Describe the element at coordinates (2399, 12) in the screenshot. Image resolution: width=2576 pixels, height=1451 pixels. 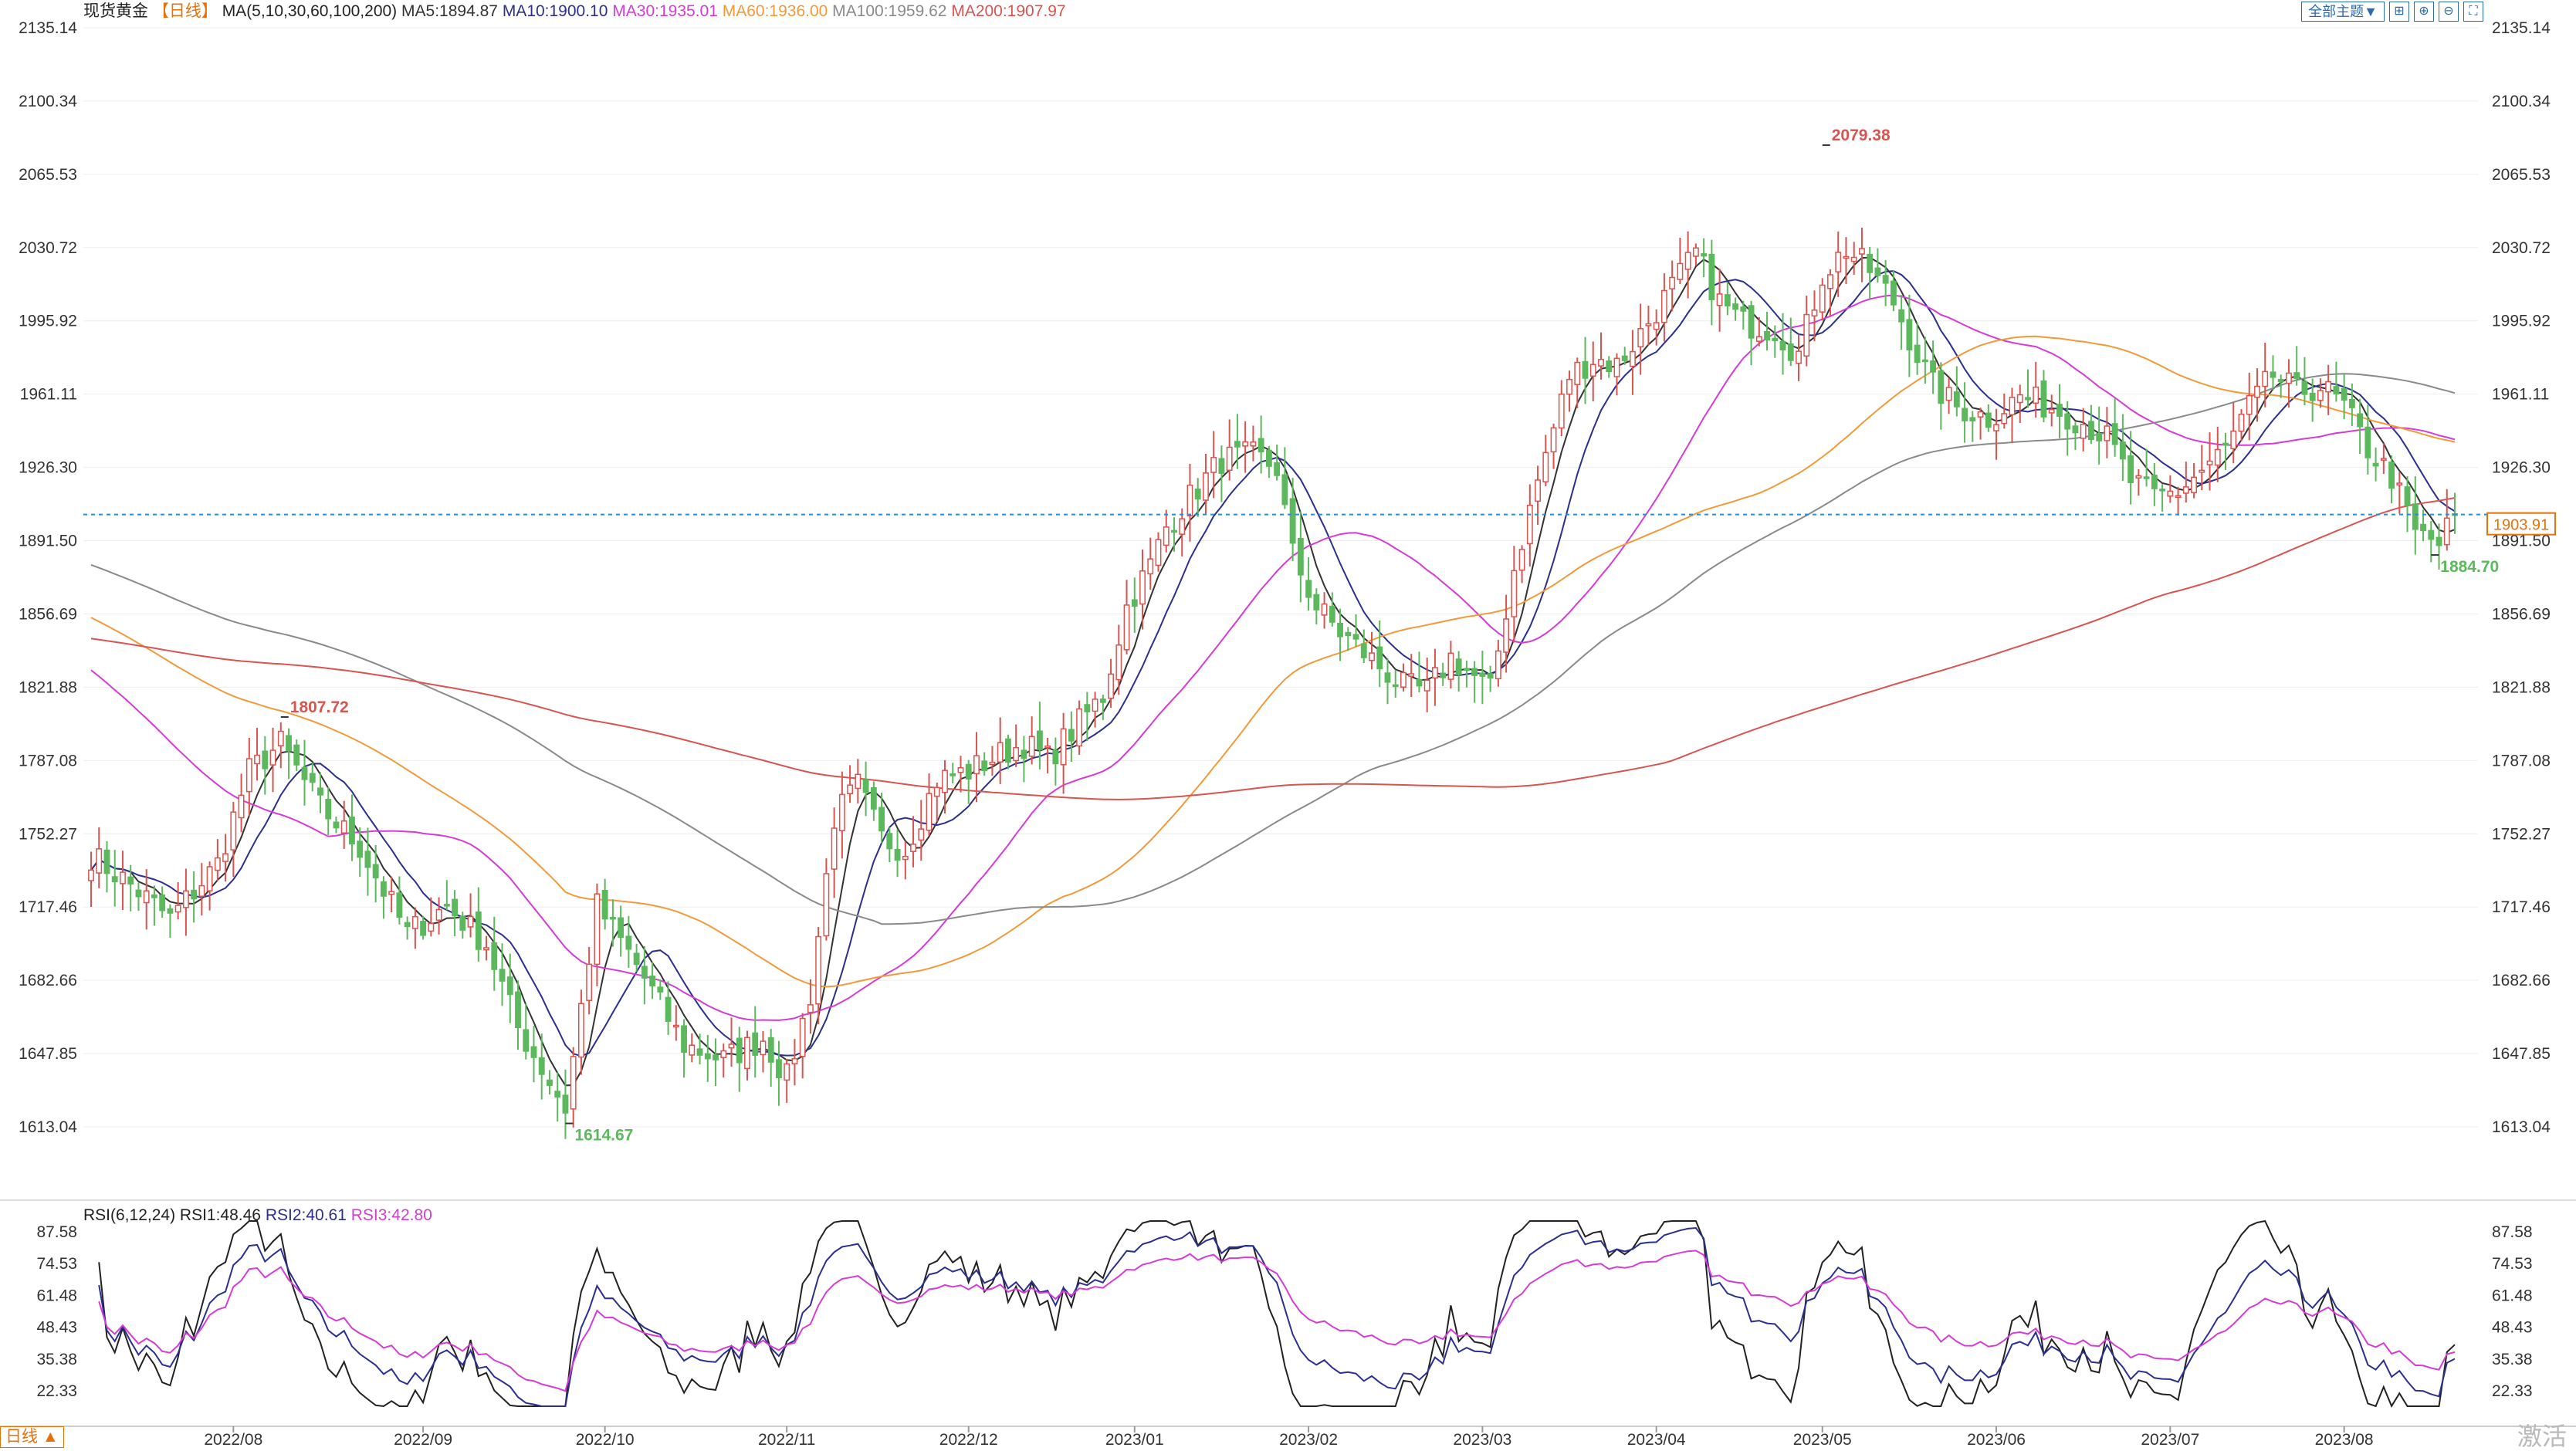
I see `crosshair-icon: ⊞` at that location.